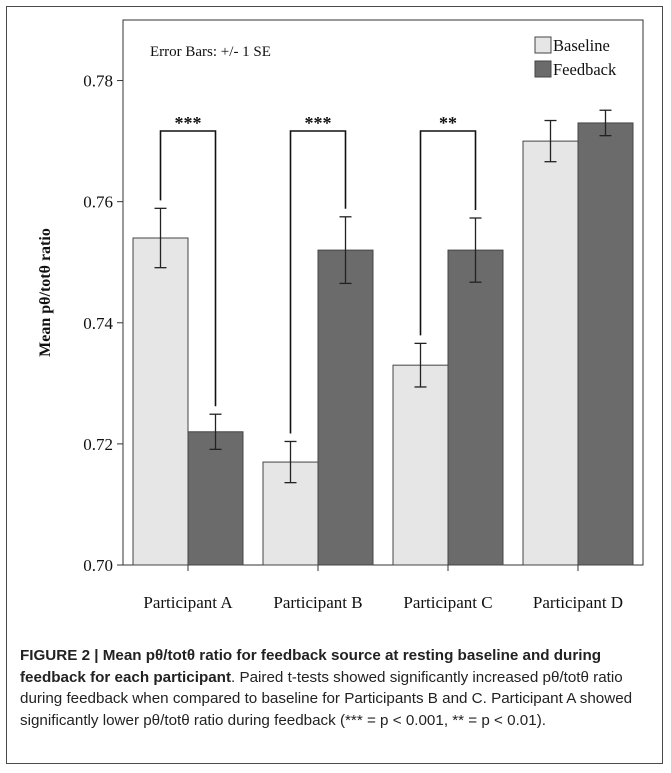 The height and width of the screenshot is (773, 671). Describe the element at coordinates (210, 52) in the screenshot. I see `error-bars-annotation: Error Bars: +/- 1 SE` at that location.